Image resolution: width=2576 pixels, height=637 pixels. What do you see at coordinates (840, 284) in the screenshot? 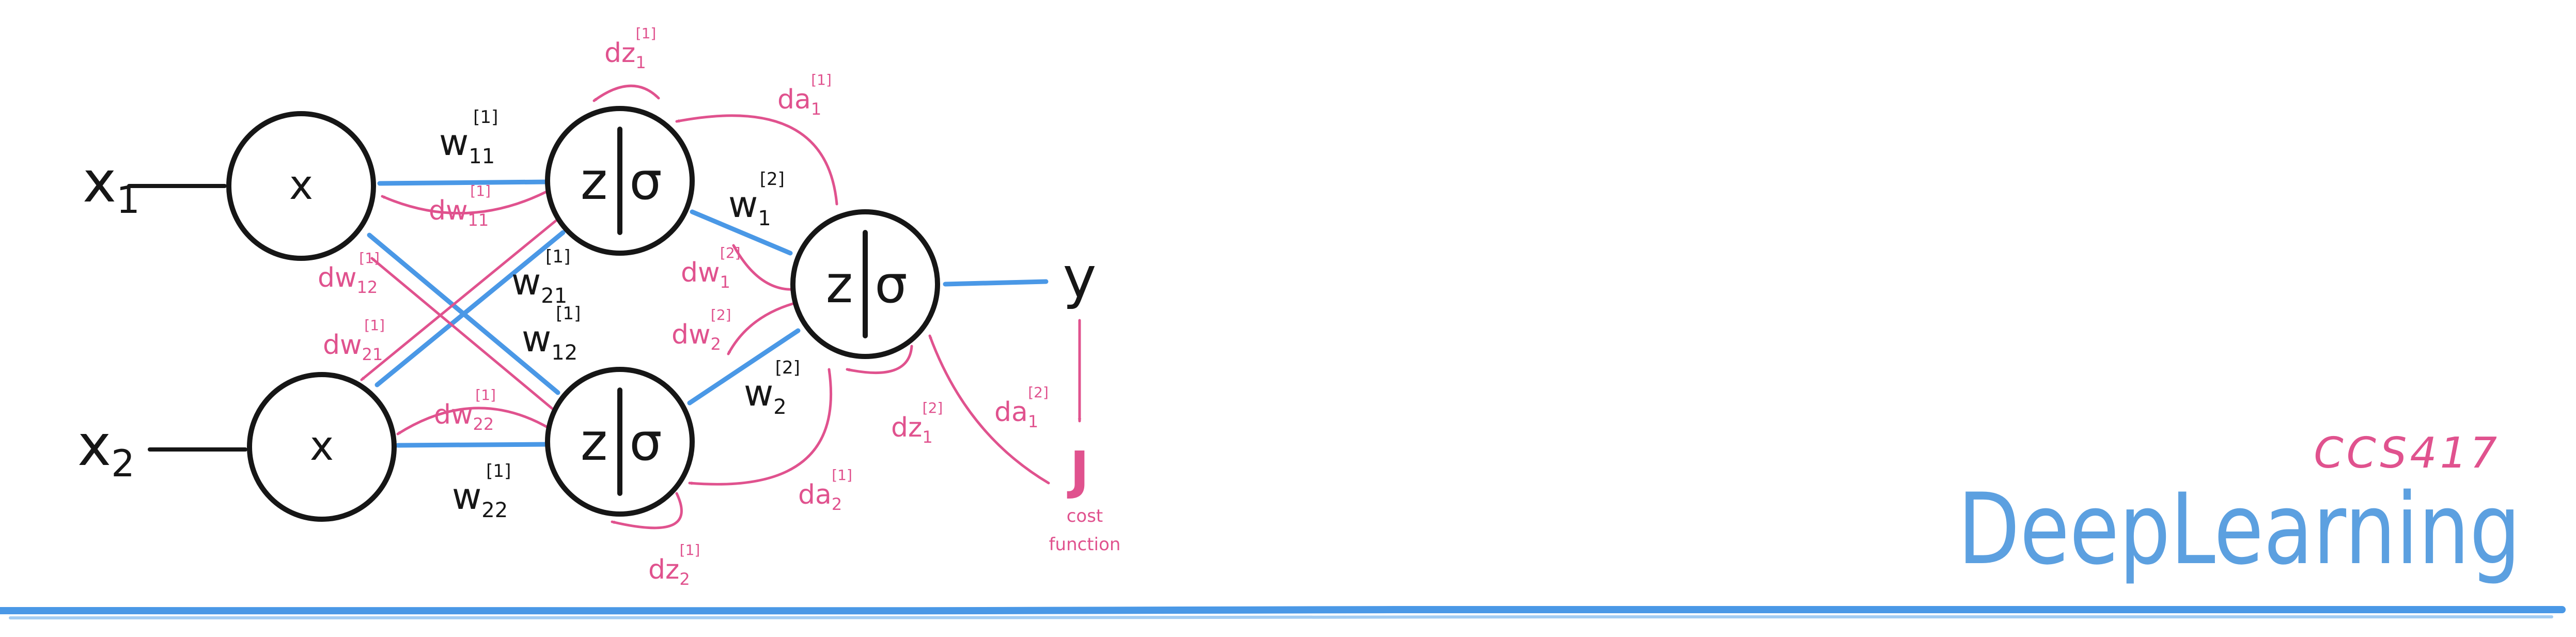
I see `output-node-z: z` at bounding box center [840, 284].